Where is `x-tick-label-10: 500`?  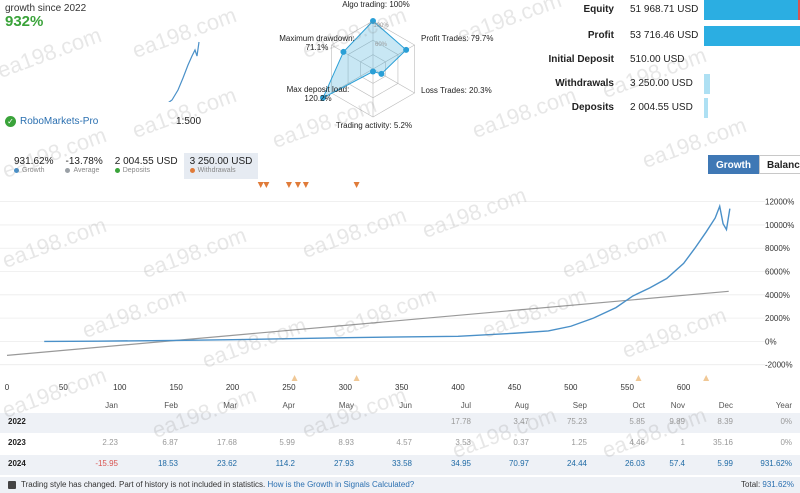
x-tick-label-10: 500 is located at coordinates (571, 387).